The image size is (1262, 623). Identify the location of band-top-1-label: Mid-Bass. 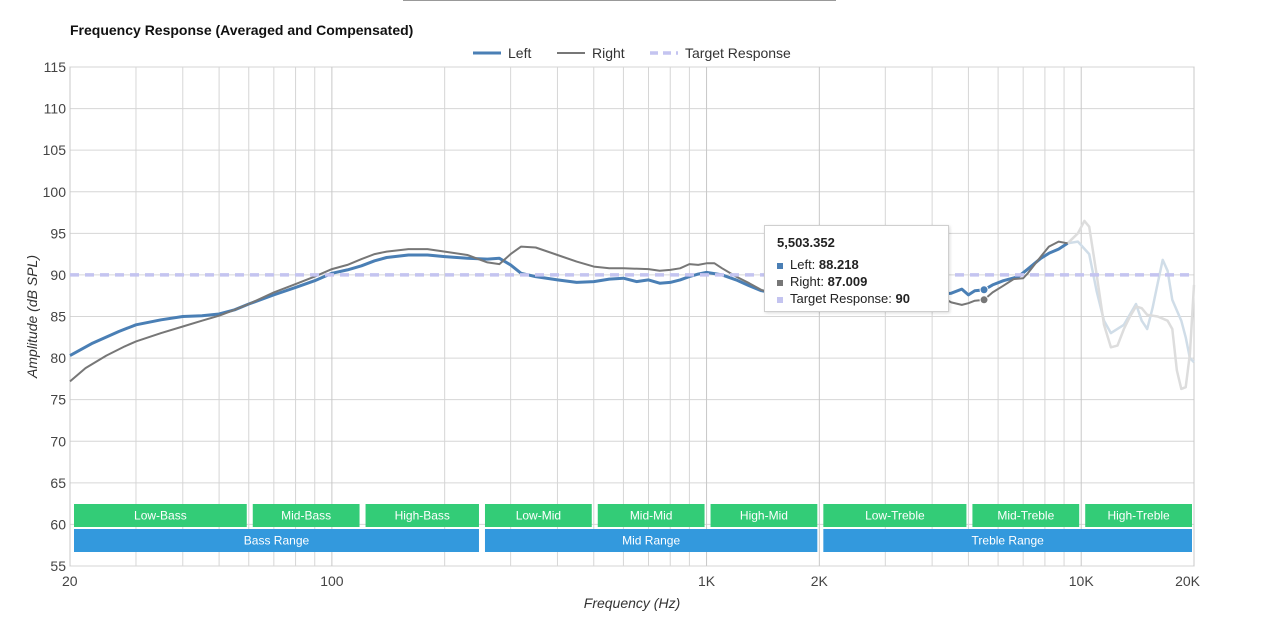
(306, 516).